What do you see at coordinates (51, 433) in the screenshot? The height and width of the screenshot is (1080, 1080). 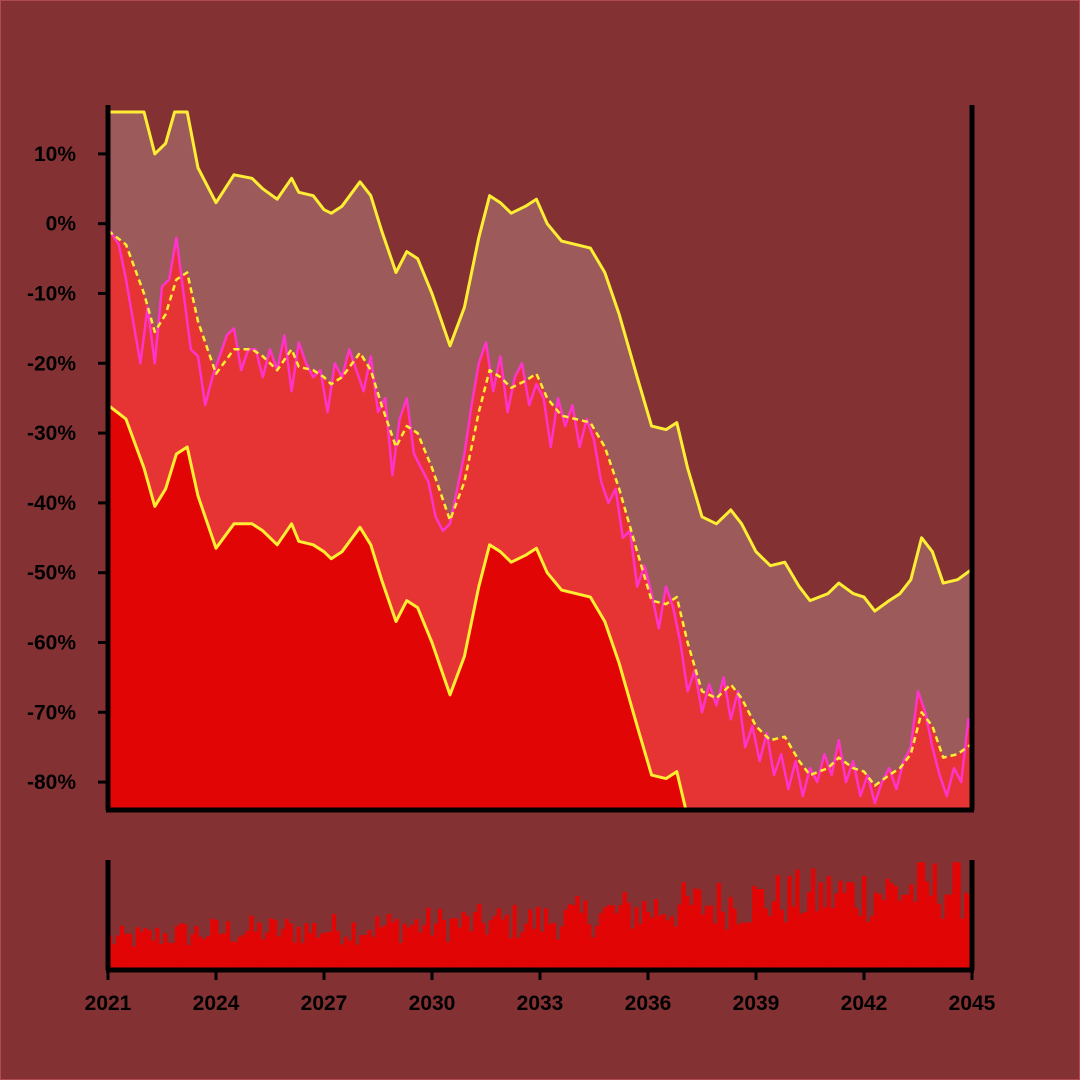 I see `y-tick-label: -30%` at bounding box center [51, 433].